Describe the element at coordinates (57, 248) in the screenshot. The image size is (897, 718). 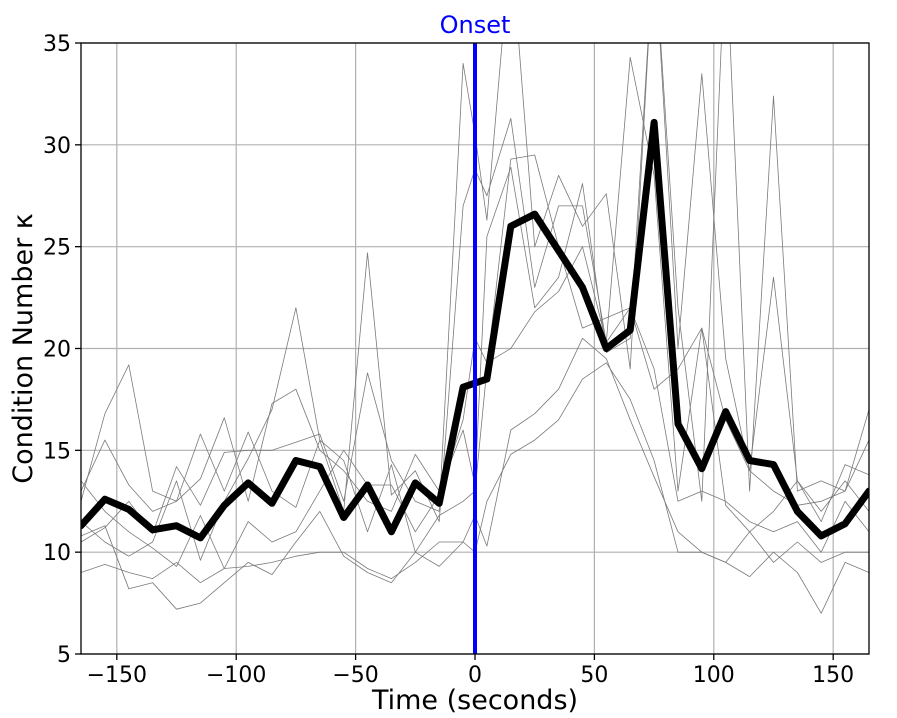
I see `y-tick-label: 25` at that location.